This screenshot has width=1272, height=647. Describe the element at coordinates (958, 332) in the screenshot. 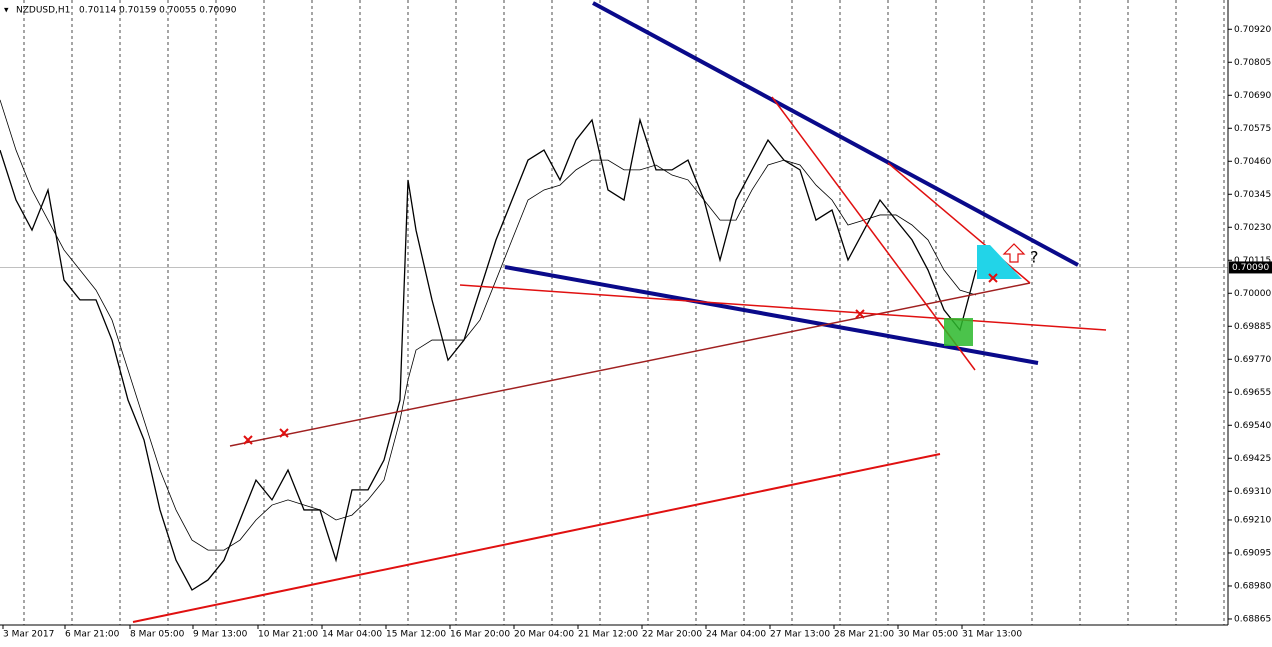

I see `box-zone` at that location.